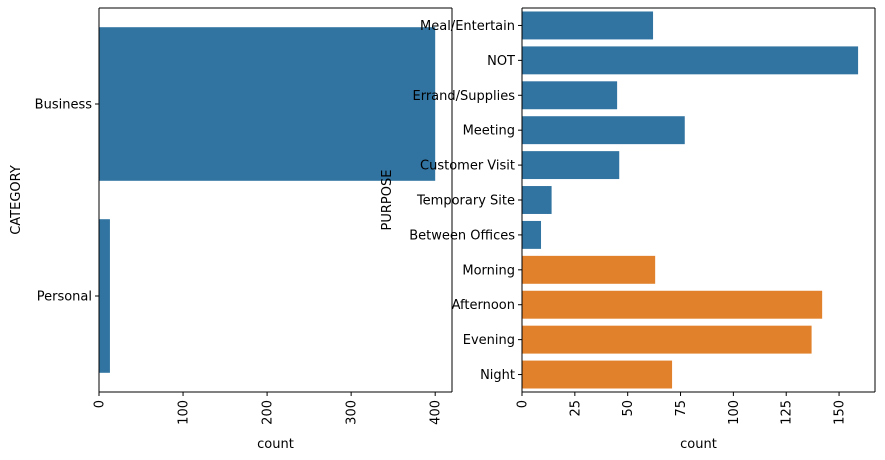 The image size is (885, 460). Describe the element at coordinates (575, 408) in the screenshot. I see `purpose-xtick-label: 25` at that location.